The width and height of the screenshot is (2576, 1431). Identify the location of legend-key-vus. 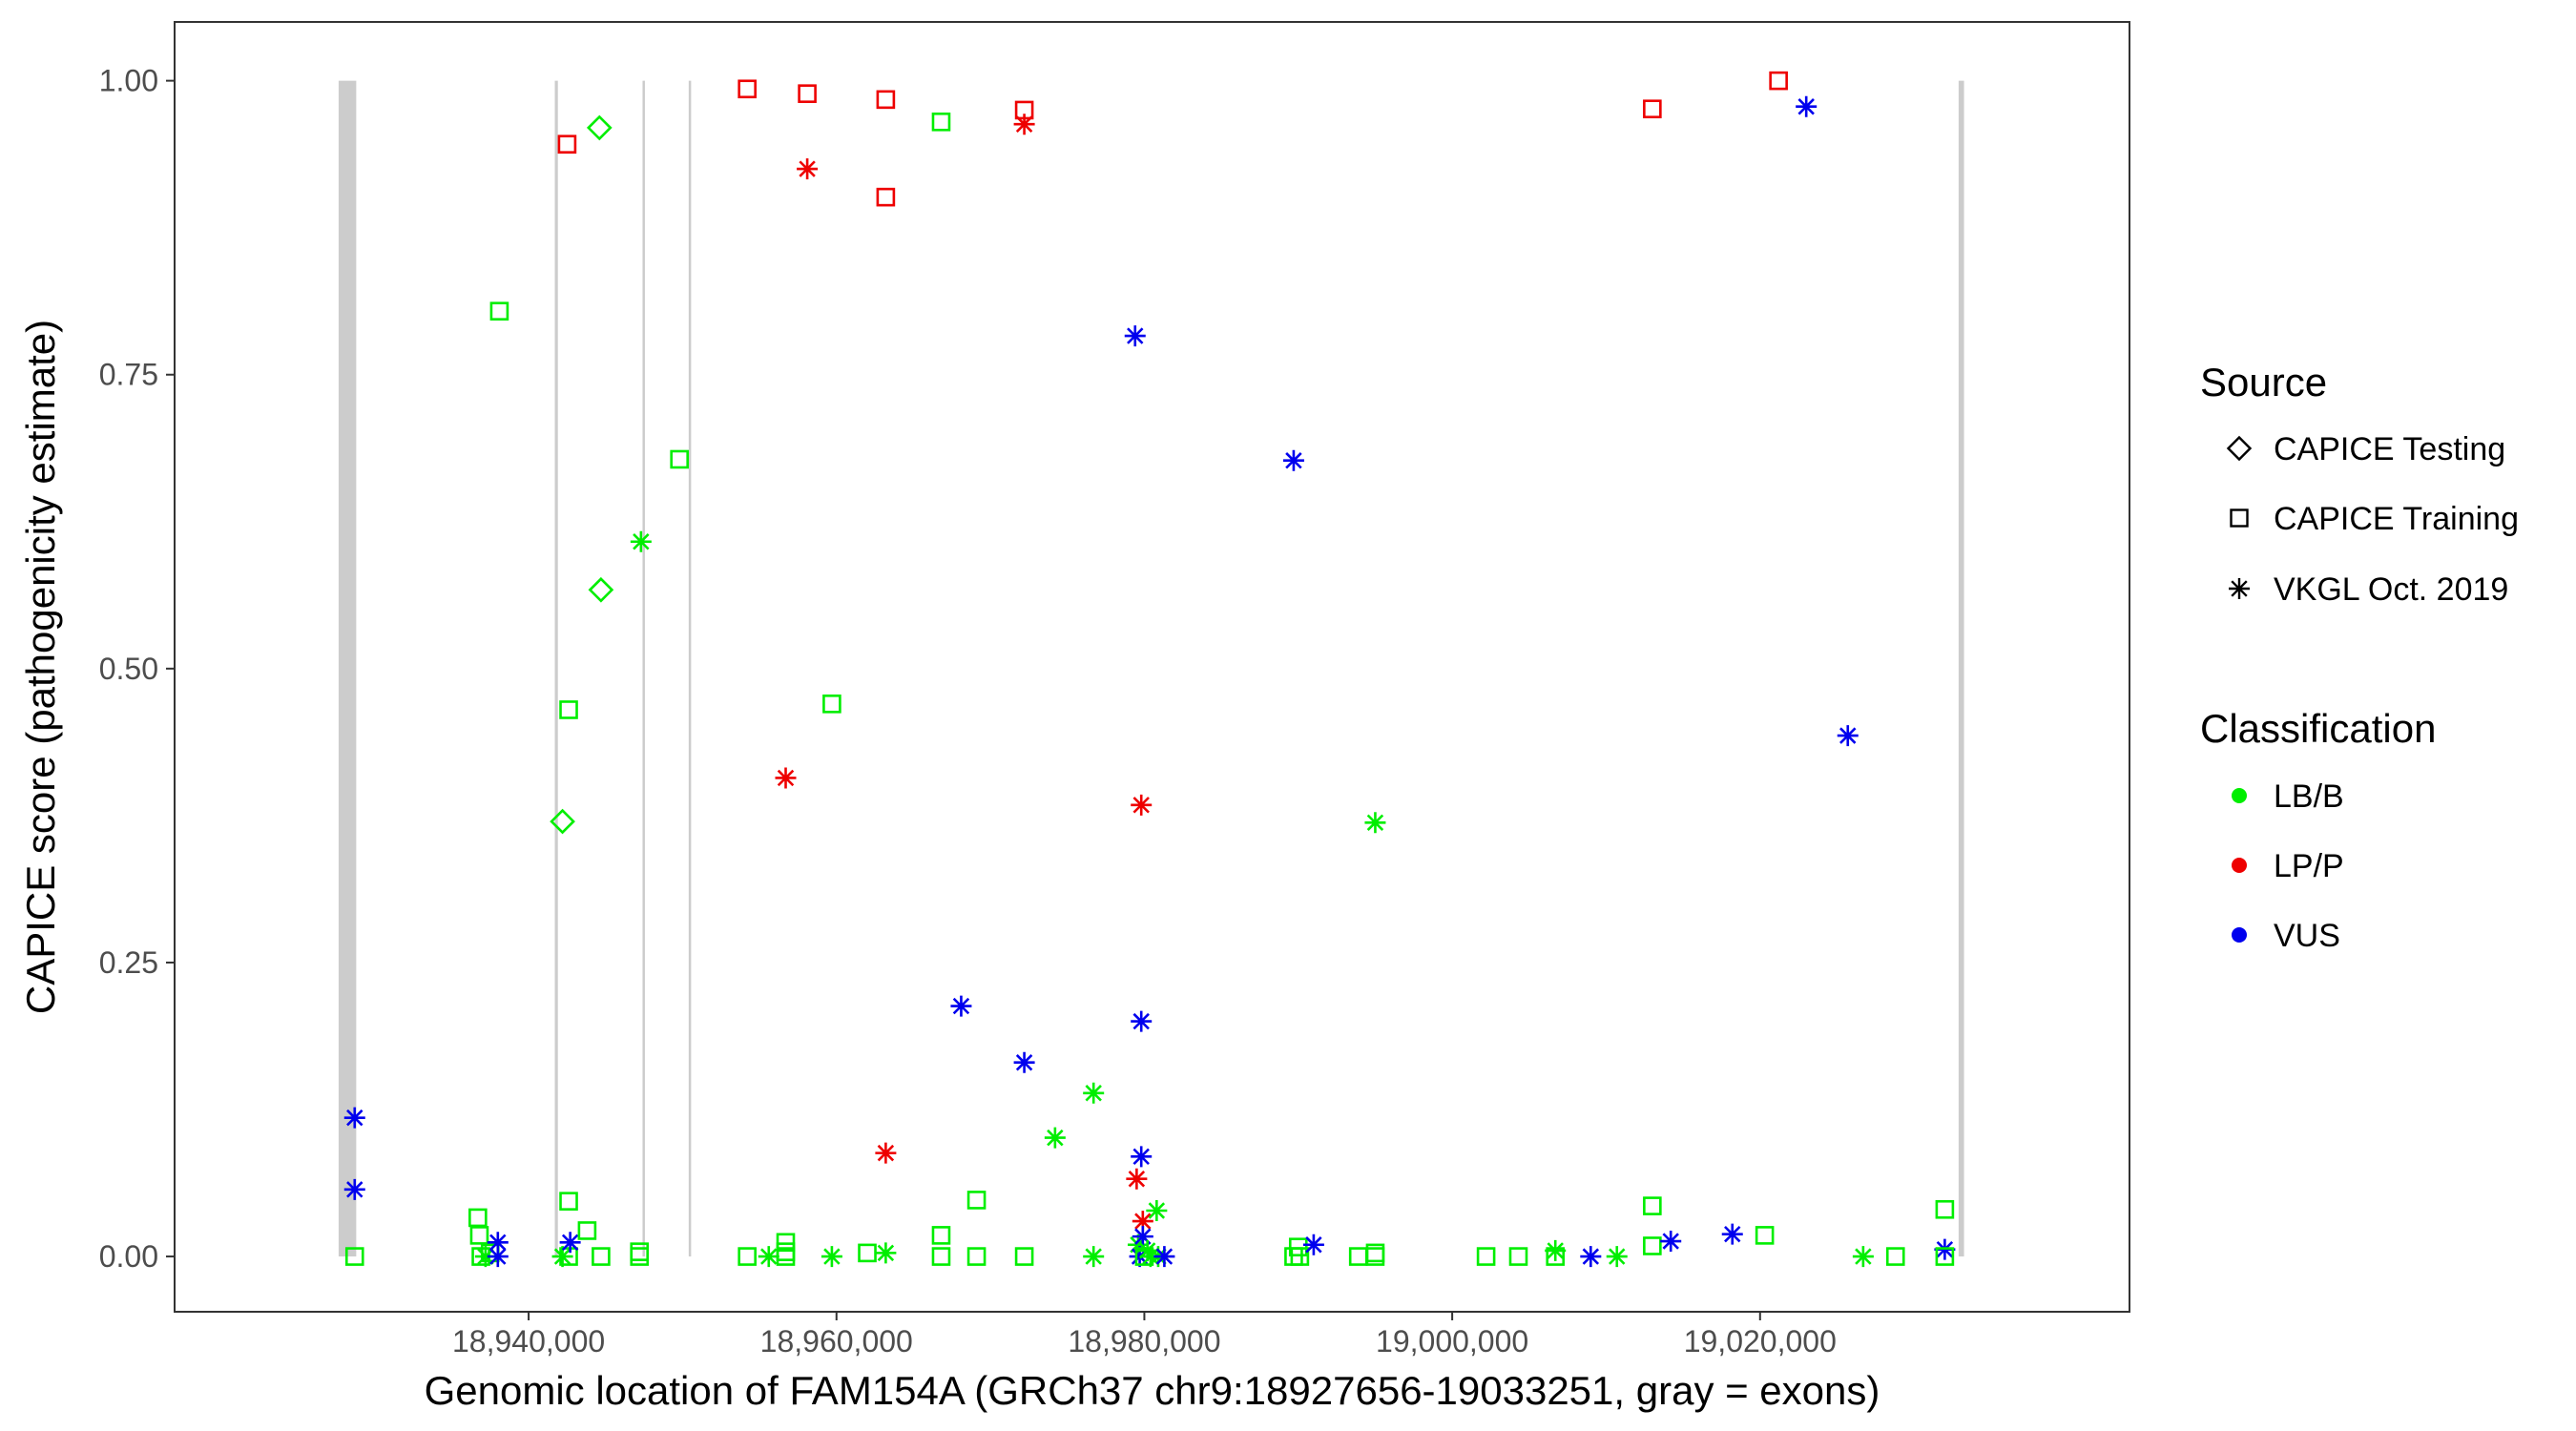
(2239, 935).